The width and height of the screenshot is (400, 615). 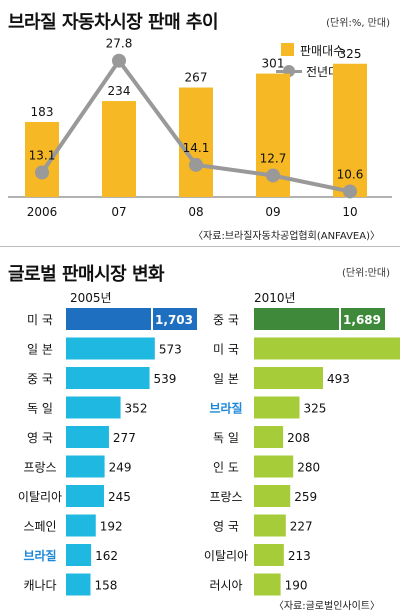 What do you see at coordinates (119, 91) in the screenshot?
I see `sales-bar-value: 234` at bounding box center [119, 91].